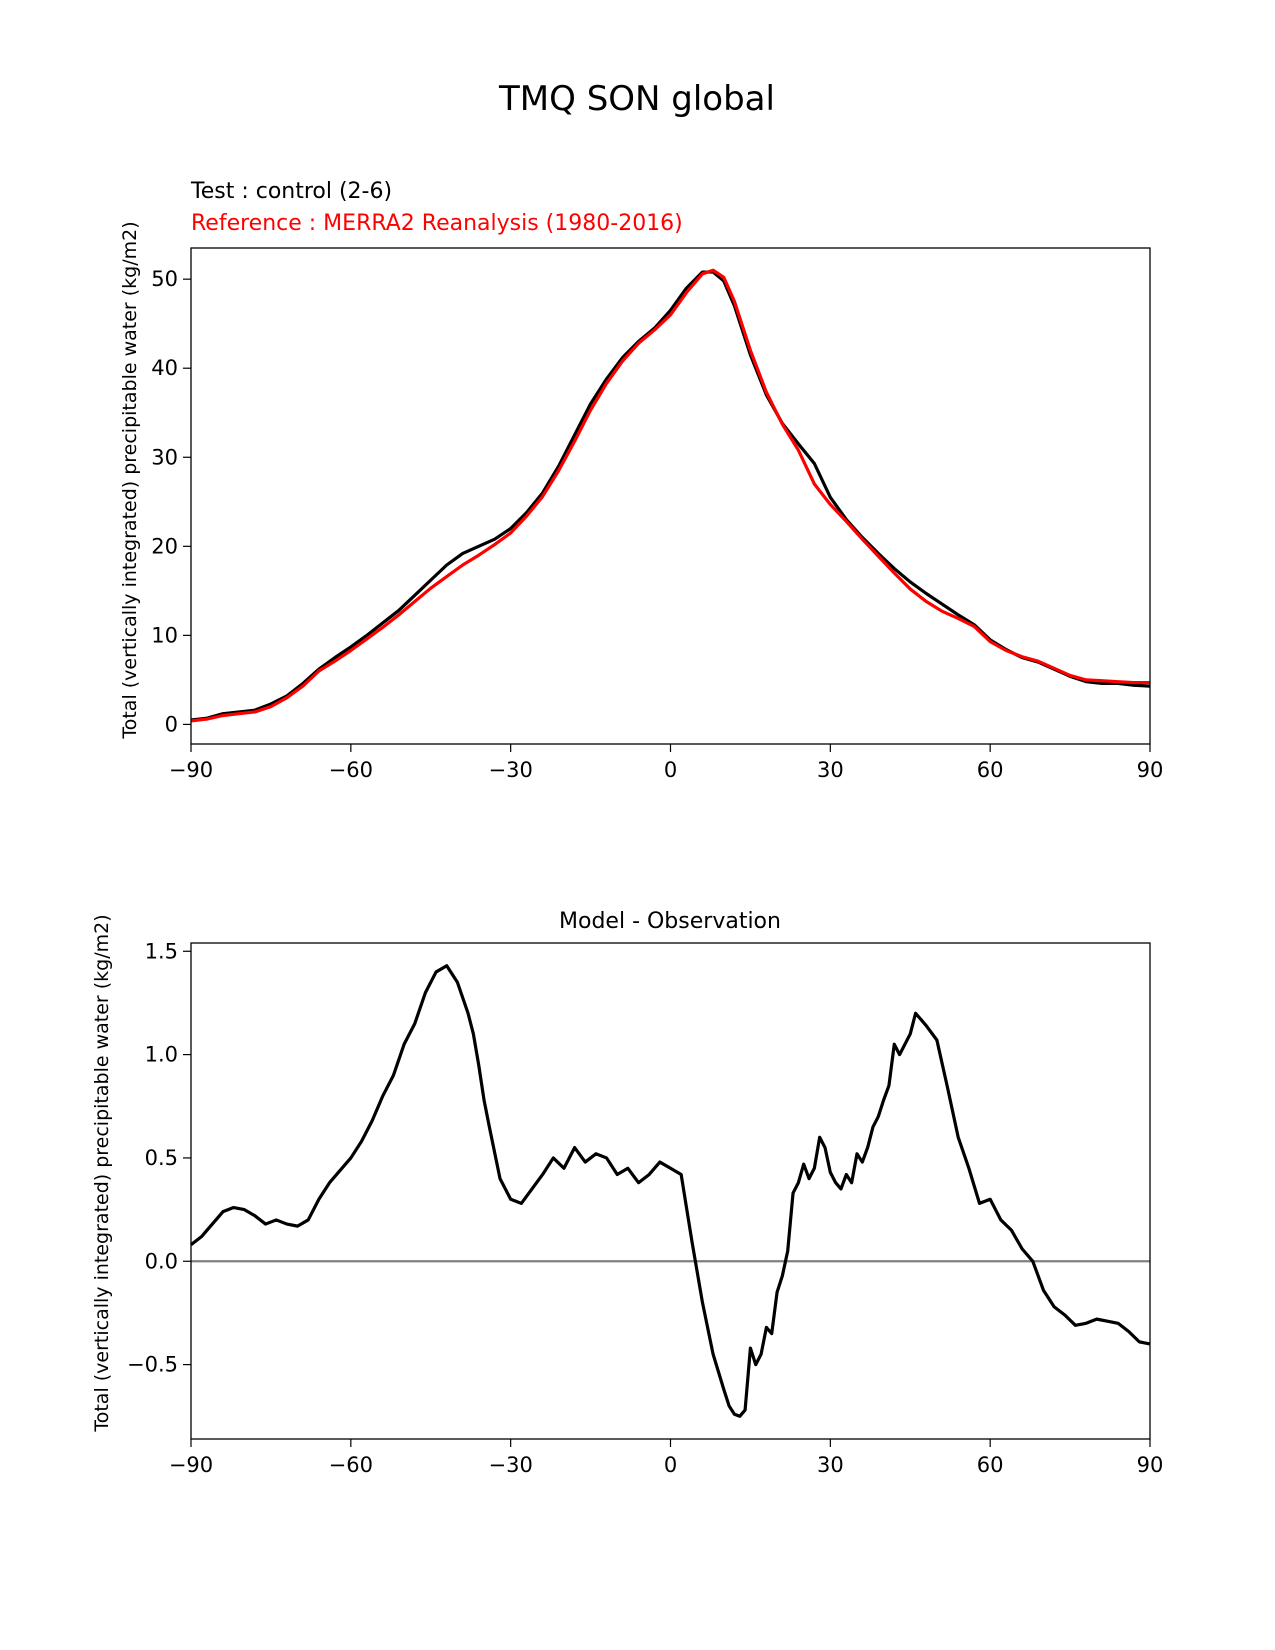  I want to click on top-panel-xtick-label: 90, so click(1150, 770).